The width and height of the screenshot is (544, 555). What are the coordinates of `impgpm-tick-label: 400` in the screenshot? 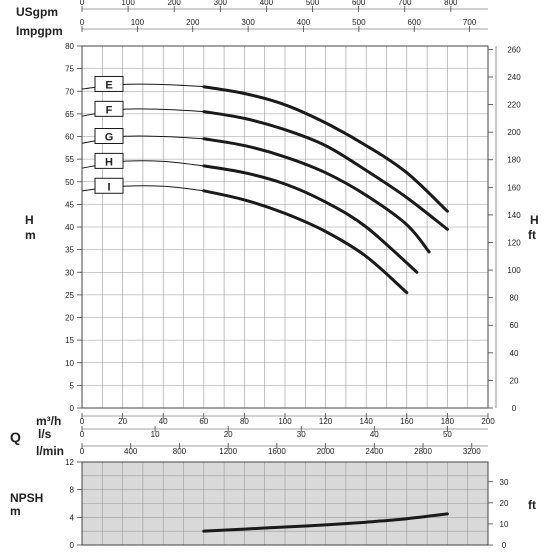 It's located at (304, 22).